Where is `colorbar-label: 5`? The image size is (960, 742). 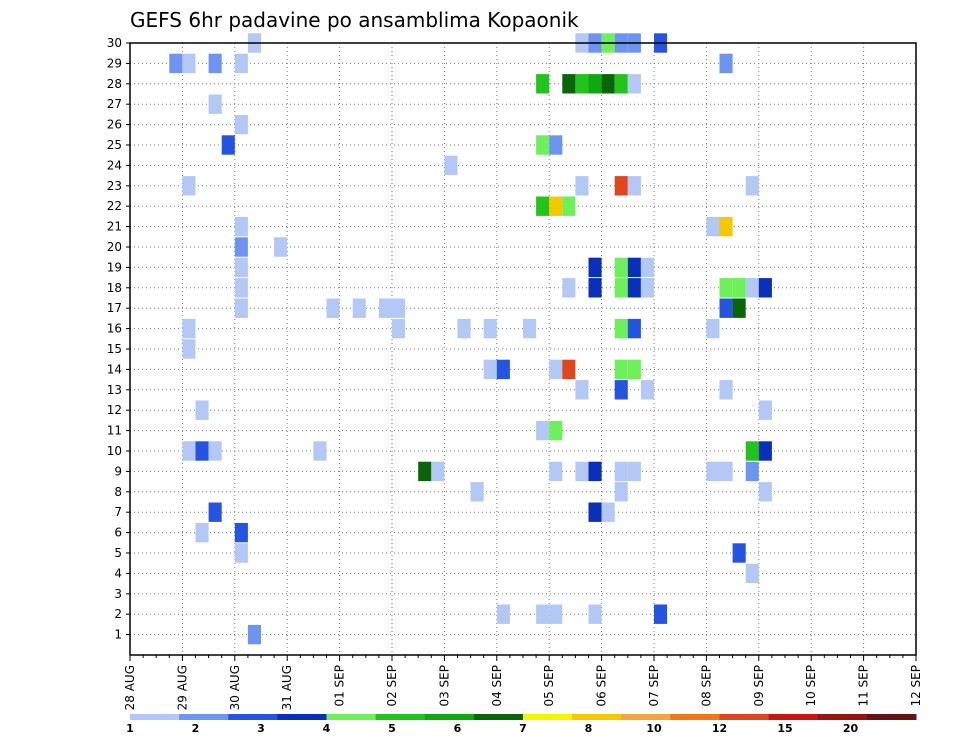 colorbar-label: 5 is located at coordinates (392, 728).